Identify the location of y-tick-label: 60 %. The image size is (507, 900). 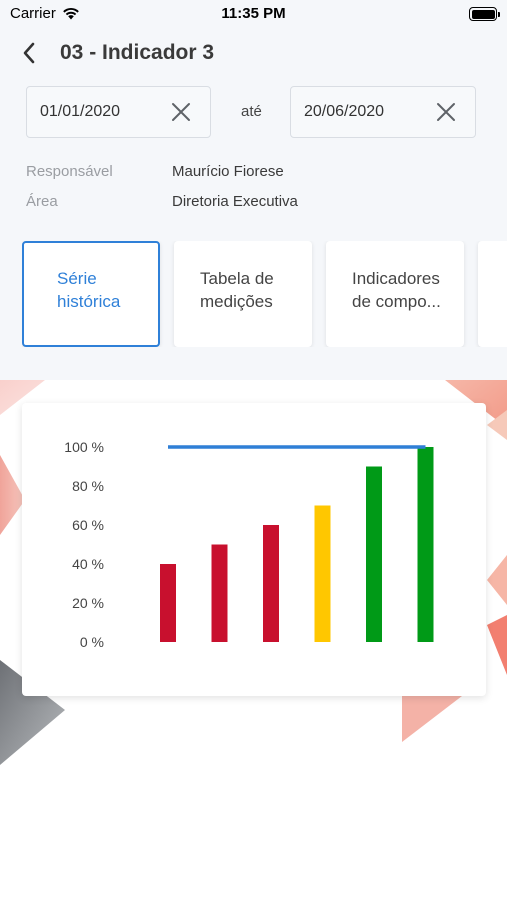
(88, 525).